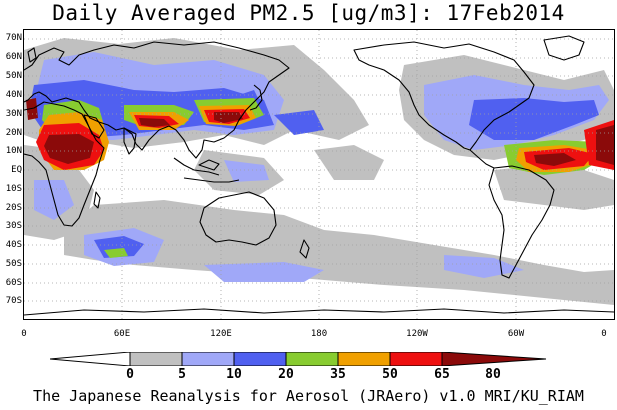 This screenshot has height=410, width=617. I want to click on lon-label-0-left: 0, so click(24, 334).